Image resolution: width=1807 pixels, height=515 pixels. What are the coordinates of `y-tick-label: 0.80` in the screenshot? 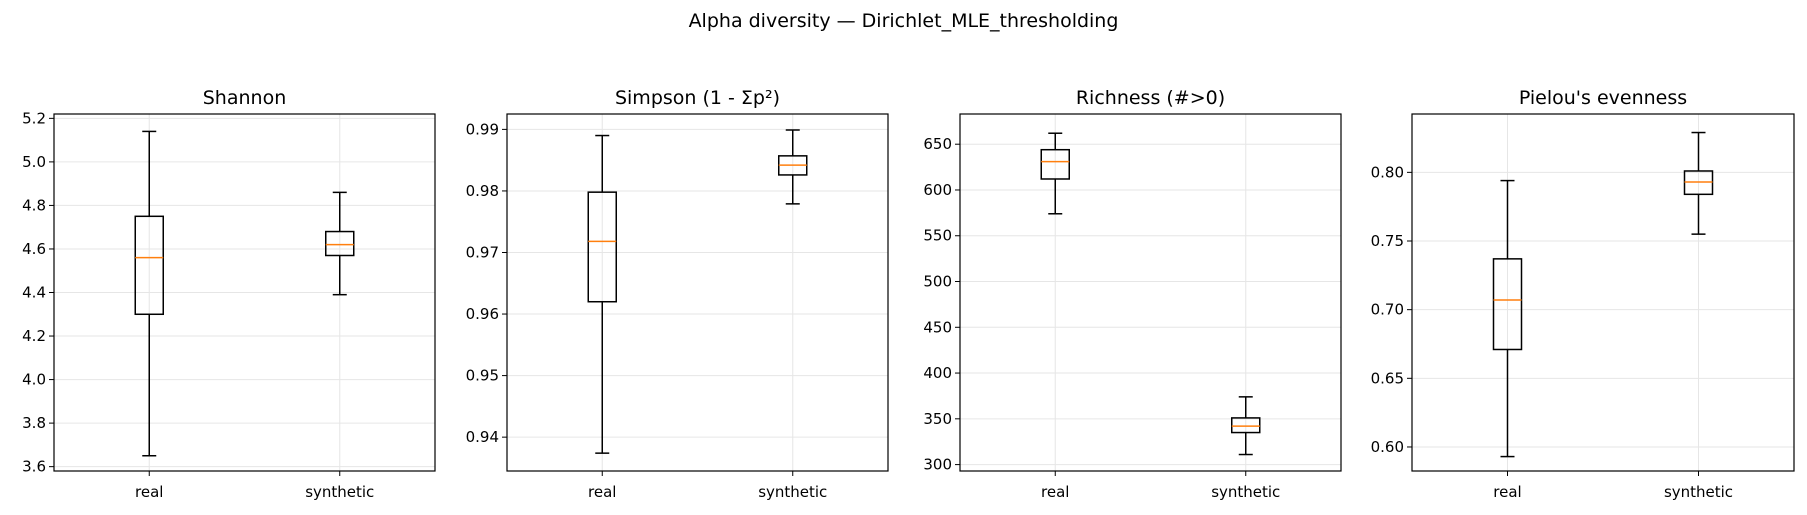 It's located at (1387, 172).